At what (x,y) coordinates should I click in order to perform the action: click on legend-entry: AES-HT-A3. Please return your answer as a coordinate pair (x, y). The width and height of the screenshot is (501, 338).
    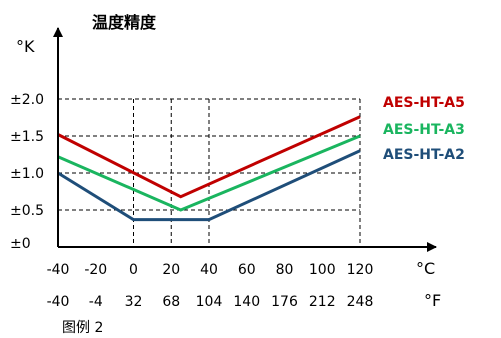
    Looking at the image, I should click on (424, 130).